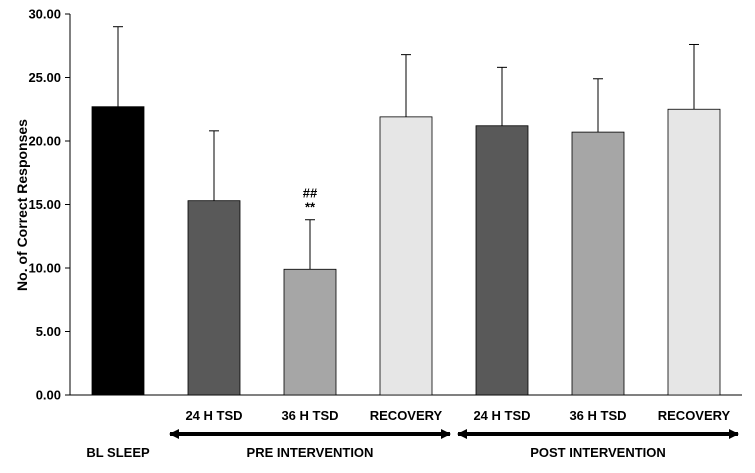 The image size is (755, 473). Describe the element at coordinates (44, 14) in the screenshot. I see `y-tick-label: 30.00` at that location.